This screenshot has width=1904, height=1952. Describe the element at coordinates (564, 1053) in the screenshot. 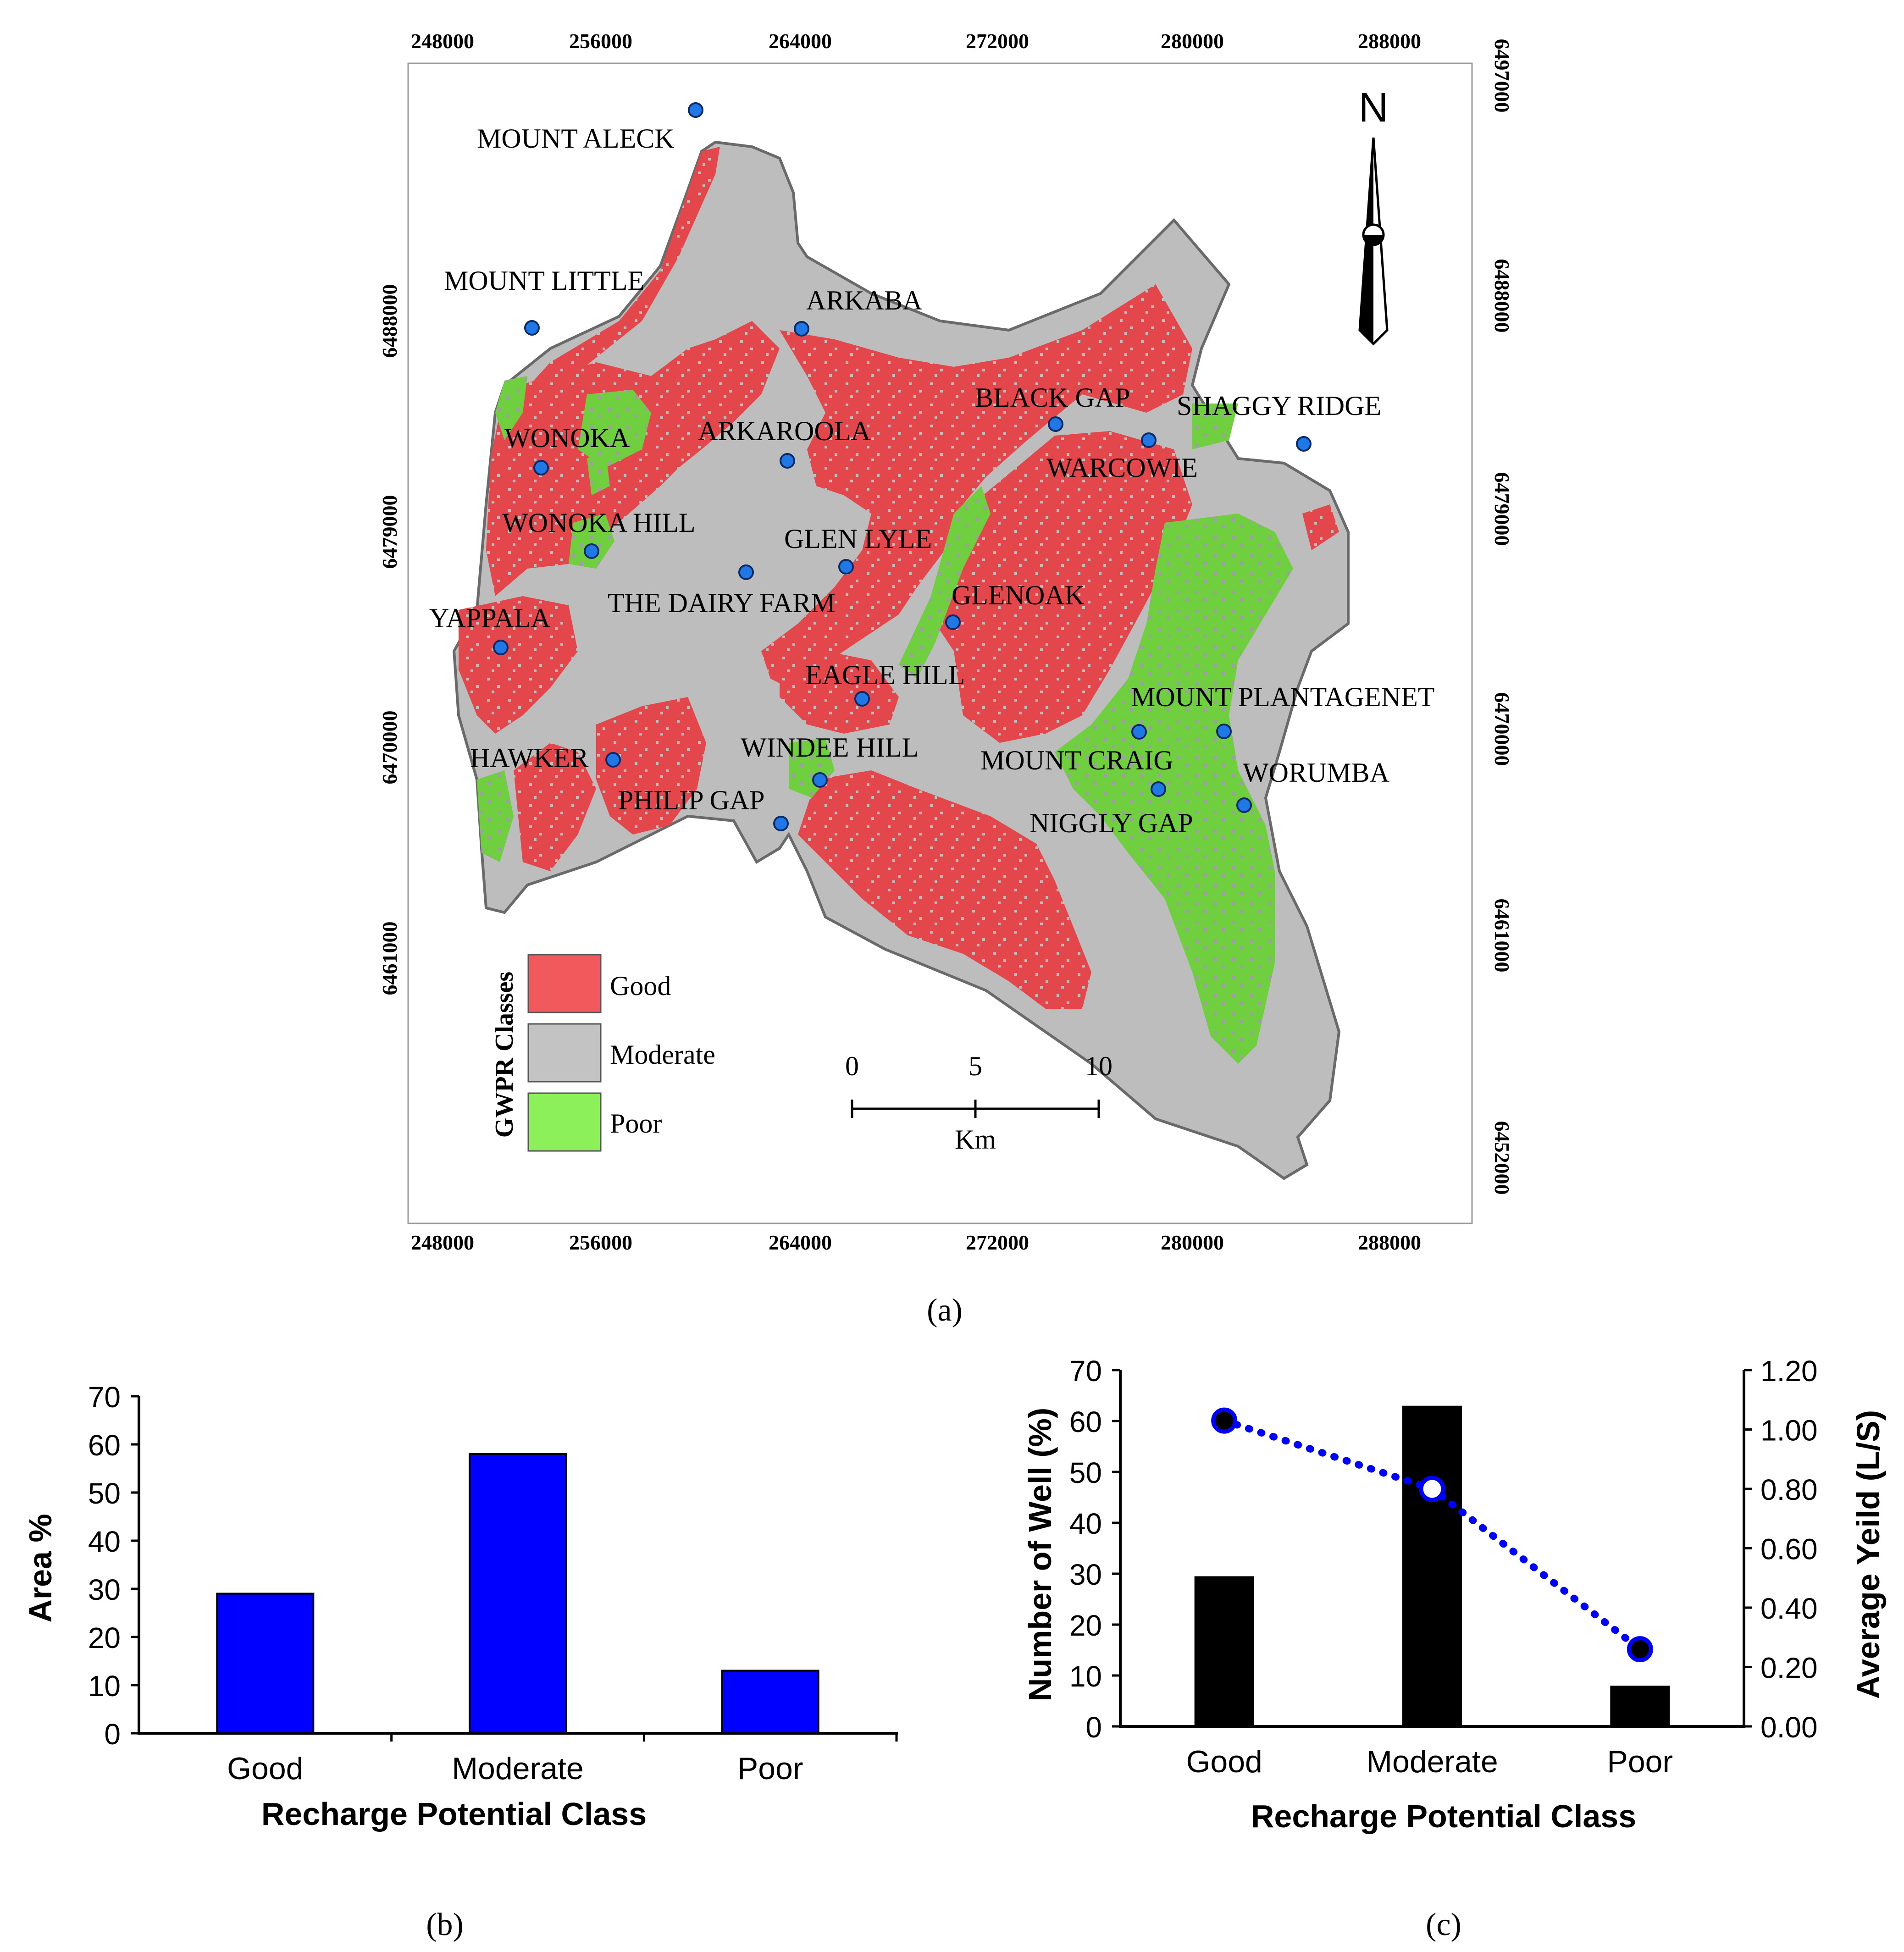

I see `legend-swatch-moderate` at that location.